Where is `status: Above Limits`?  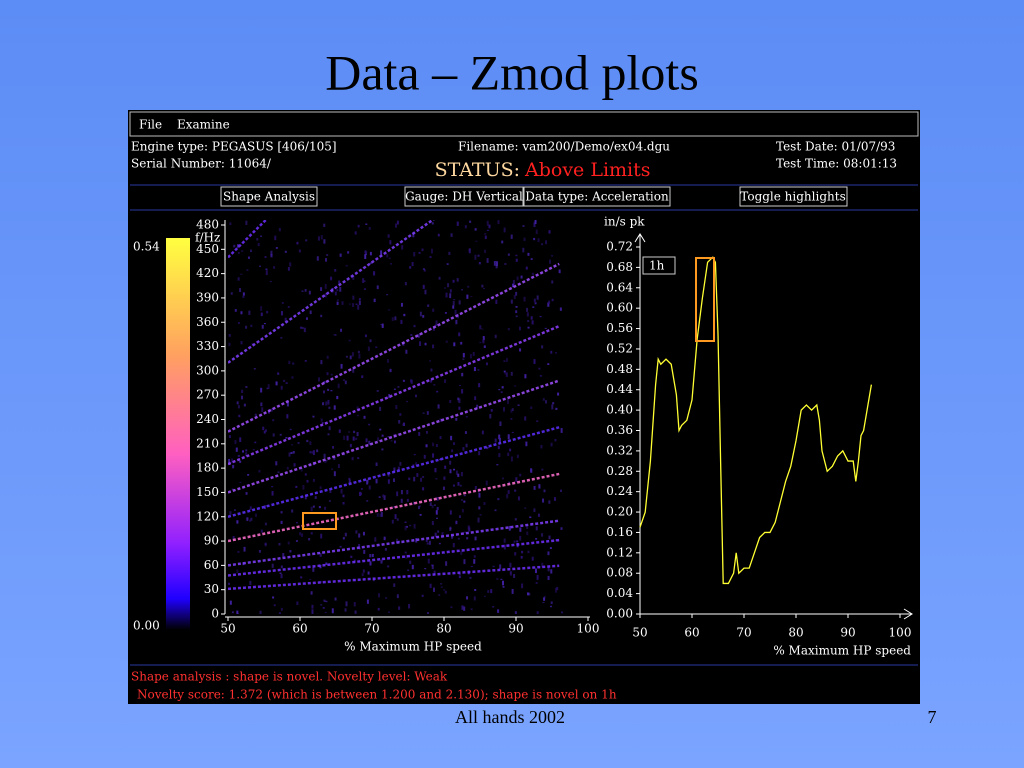
status: Above Limits is located at coordinates (587, 170).